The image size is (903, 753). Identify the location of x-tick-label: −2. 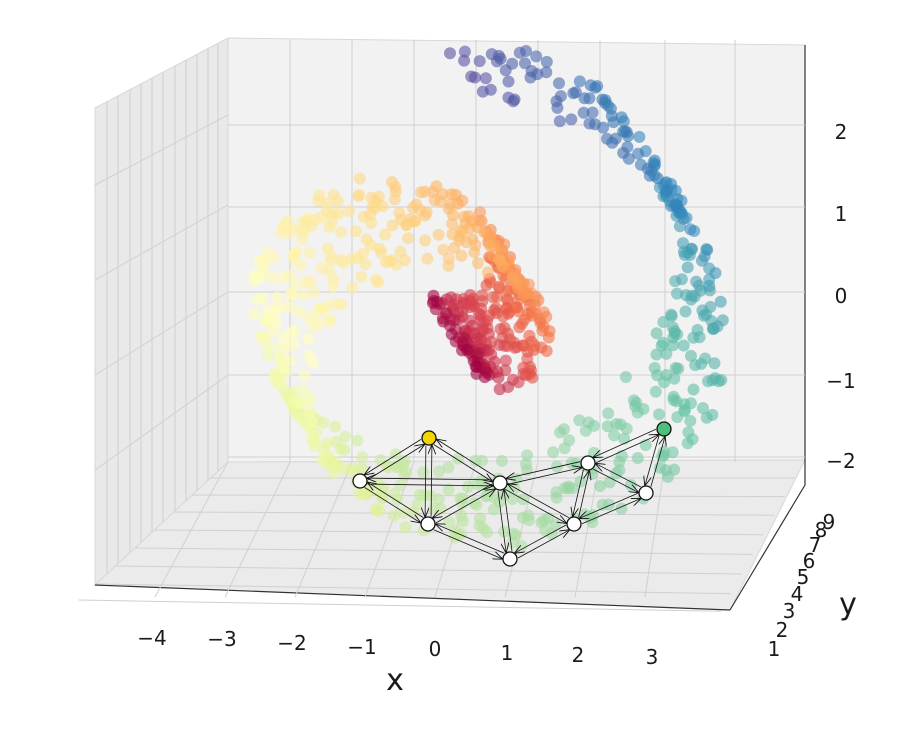
(291, 643).